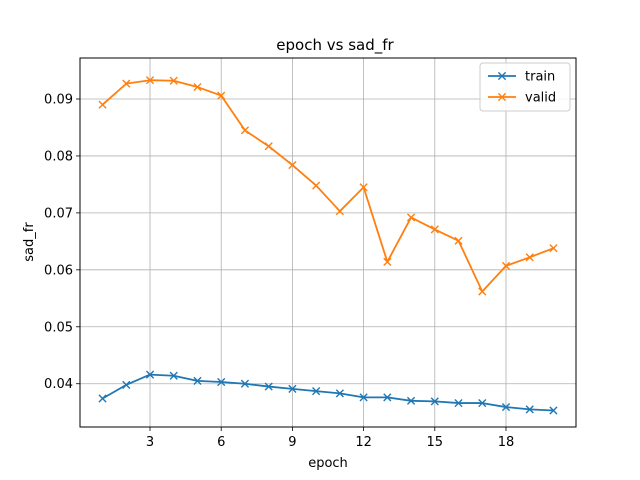 This screenshot has width=640, height=480. What do you see at coordinates (506, 442) in the screenshot?
I see `x-tick-label: 18` at bounding box center [506, 442].